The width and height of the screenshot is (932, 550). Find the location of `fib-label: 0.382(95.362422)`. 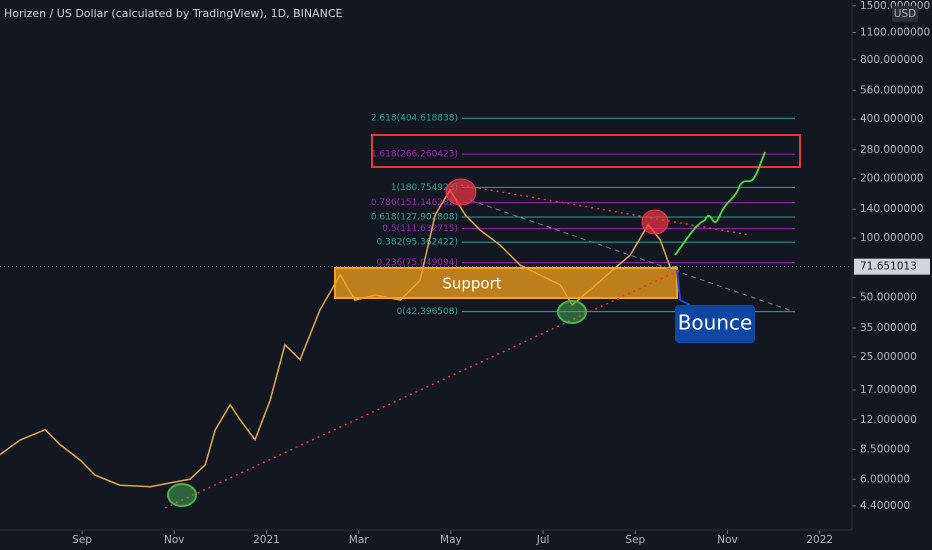

fib-label: 0.382(95.362422) is located at coordinates (417, 243).